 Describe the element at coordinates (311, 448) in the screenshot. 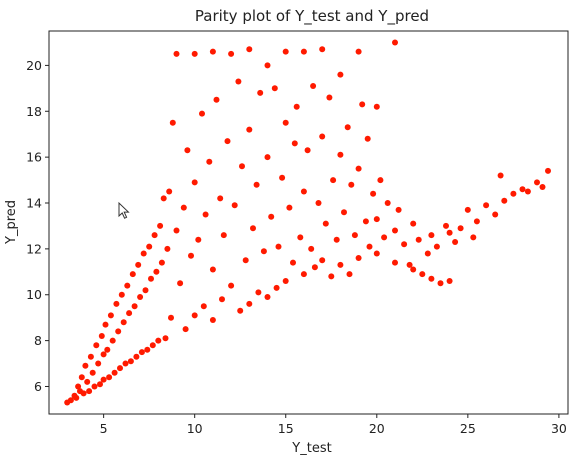

I see `x-axis-label: Y_test` at that location.